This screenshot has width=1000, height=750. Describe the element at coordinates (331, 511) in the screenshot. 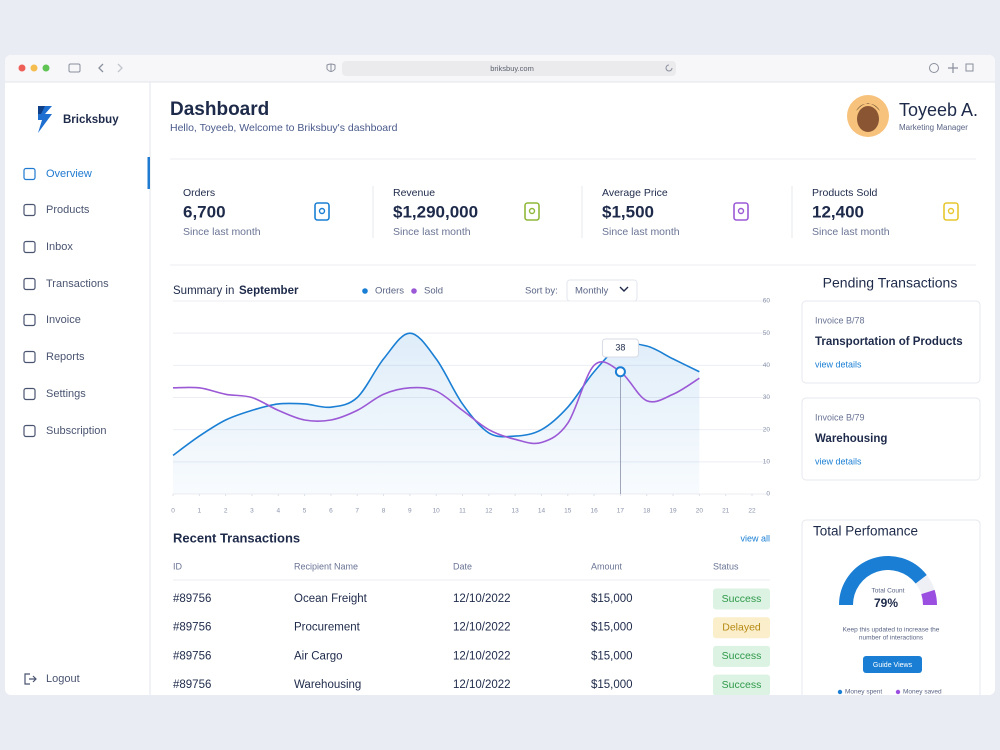

I see `x-tick-label: 6` at that location.